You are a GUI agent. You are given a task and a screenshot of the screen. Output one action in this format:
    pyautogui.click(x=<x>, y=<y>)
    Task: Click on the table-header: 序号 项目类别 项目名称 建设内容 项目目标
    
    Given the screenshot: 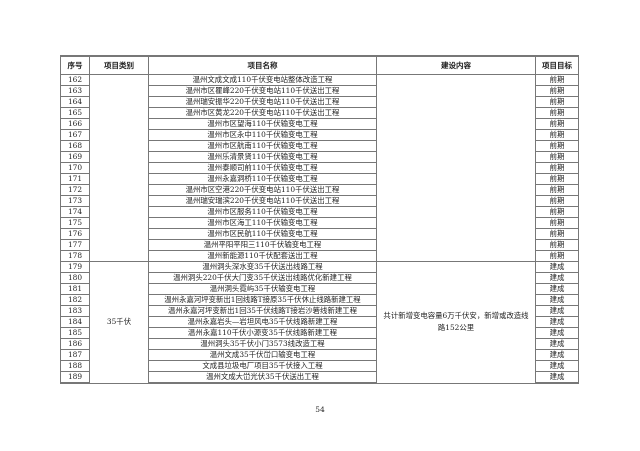 What is the action you would take?
    pyautogui.click(x=319, y=65)
    